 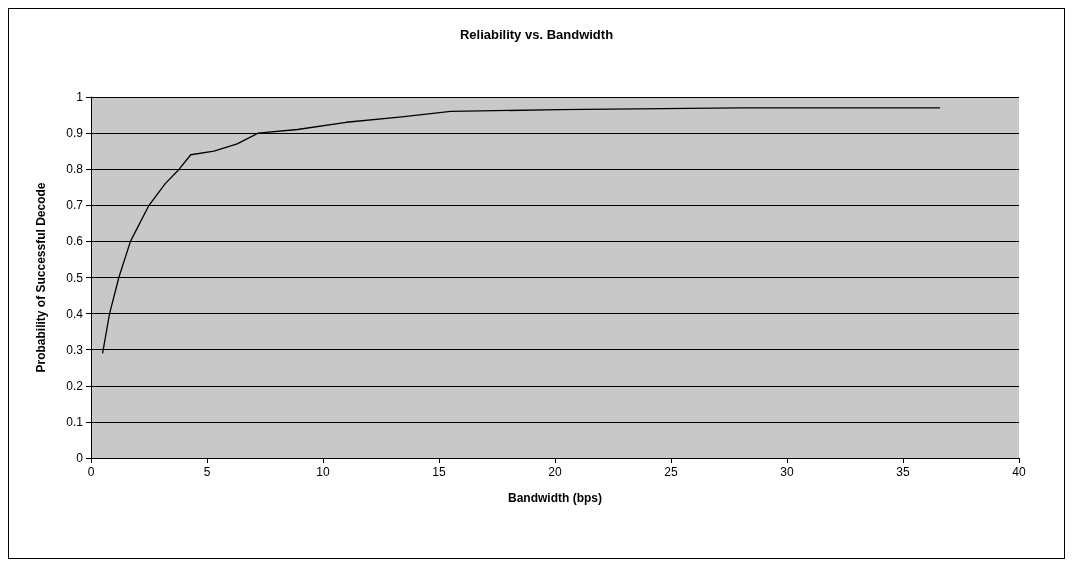 I want to click on x-tick-label: 20, so click(x=555, y=472).